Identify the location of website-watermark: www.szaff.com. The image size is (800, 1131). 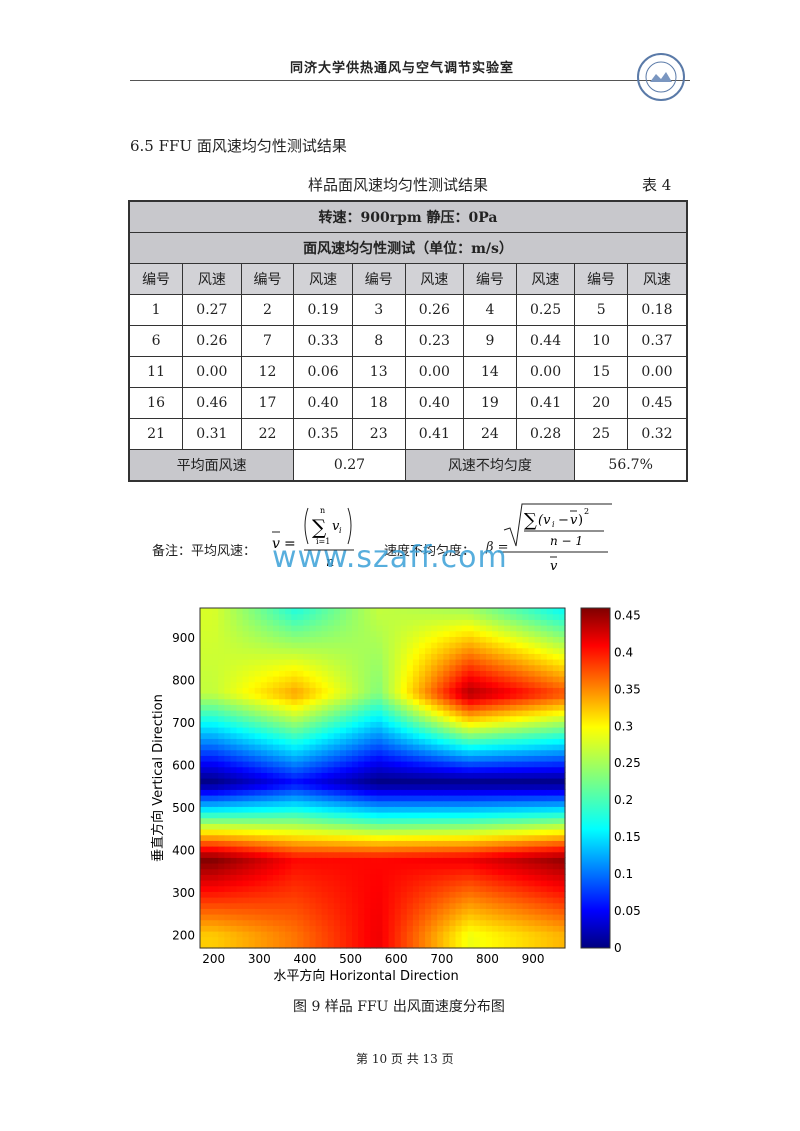
(390, 557).